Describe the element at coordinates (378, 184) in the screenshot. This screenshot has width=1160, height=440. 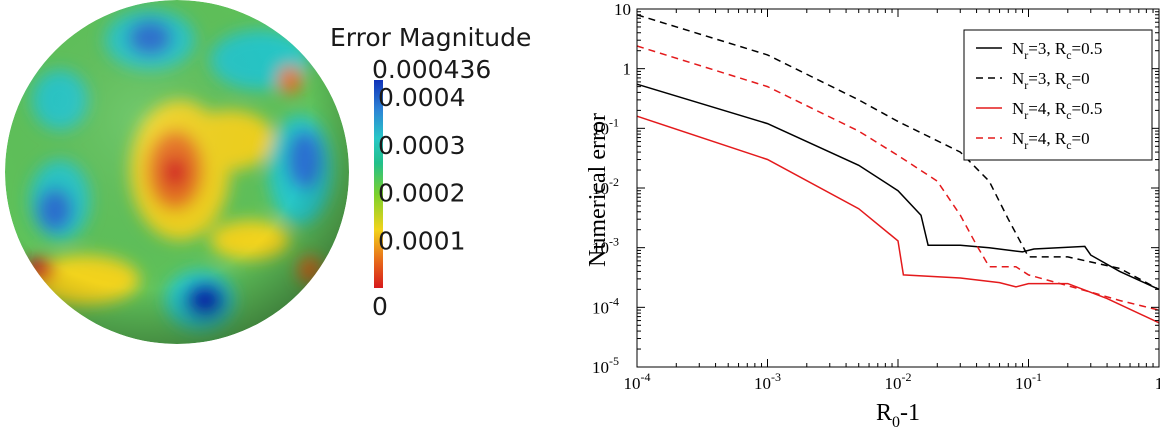
I see `colorbar-gradient` at that location.